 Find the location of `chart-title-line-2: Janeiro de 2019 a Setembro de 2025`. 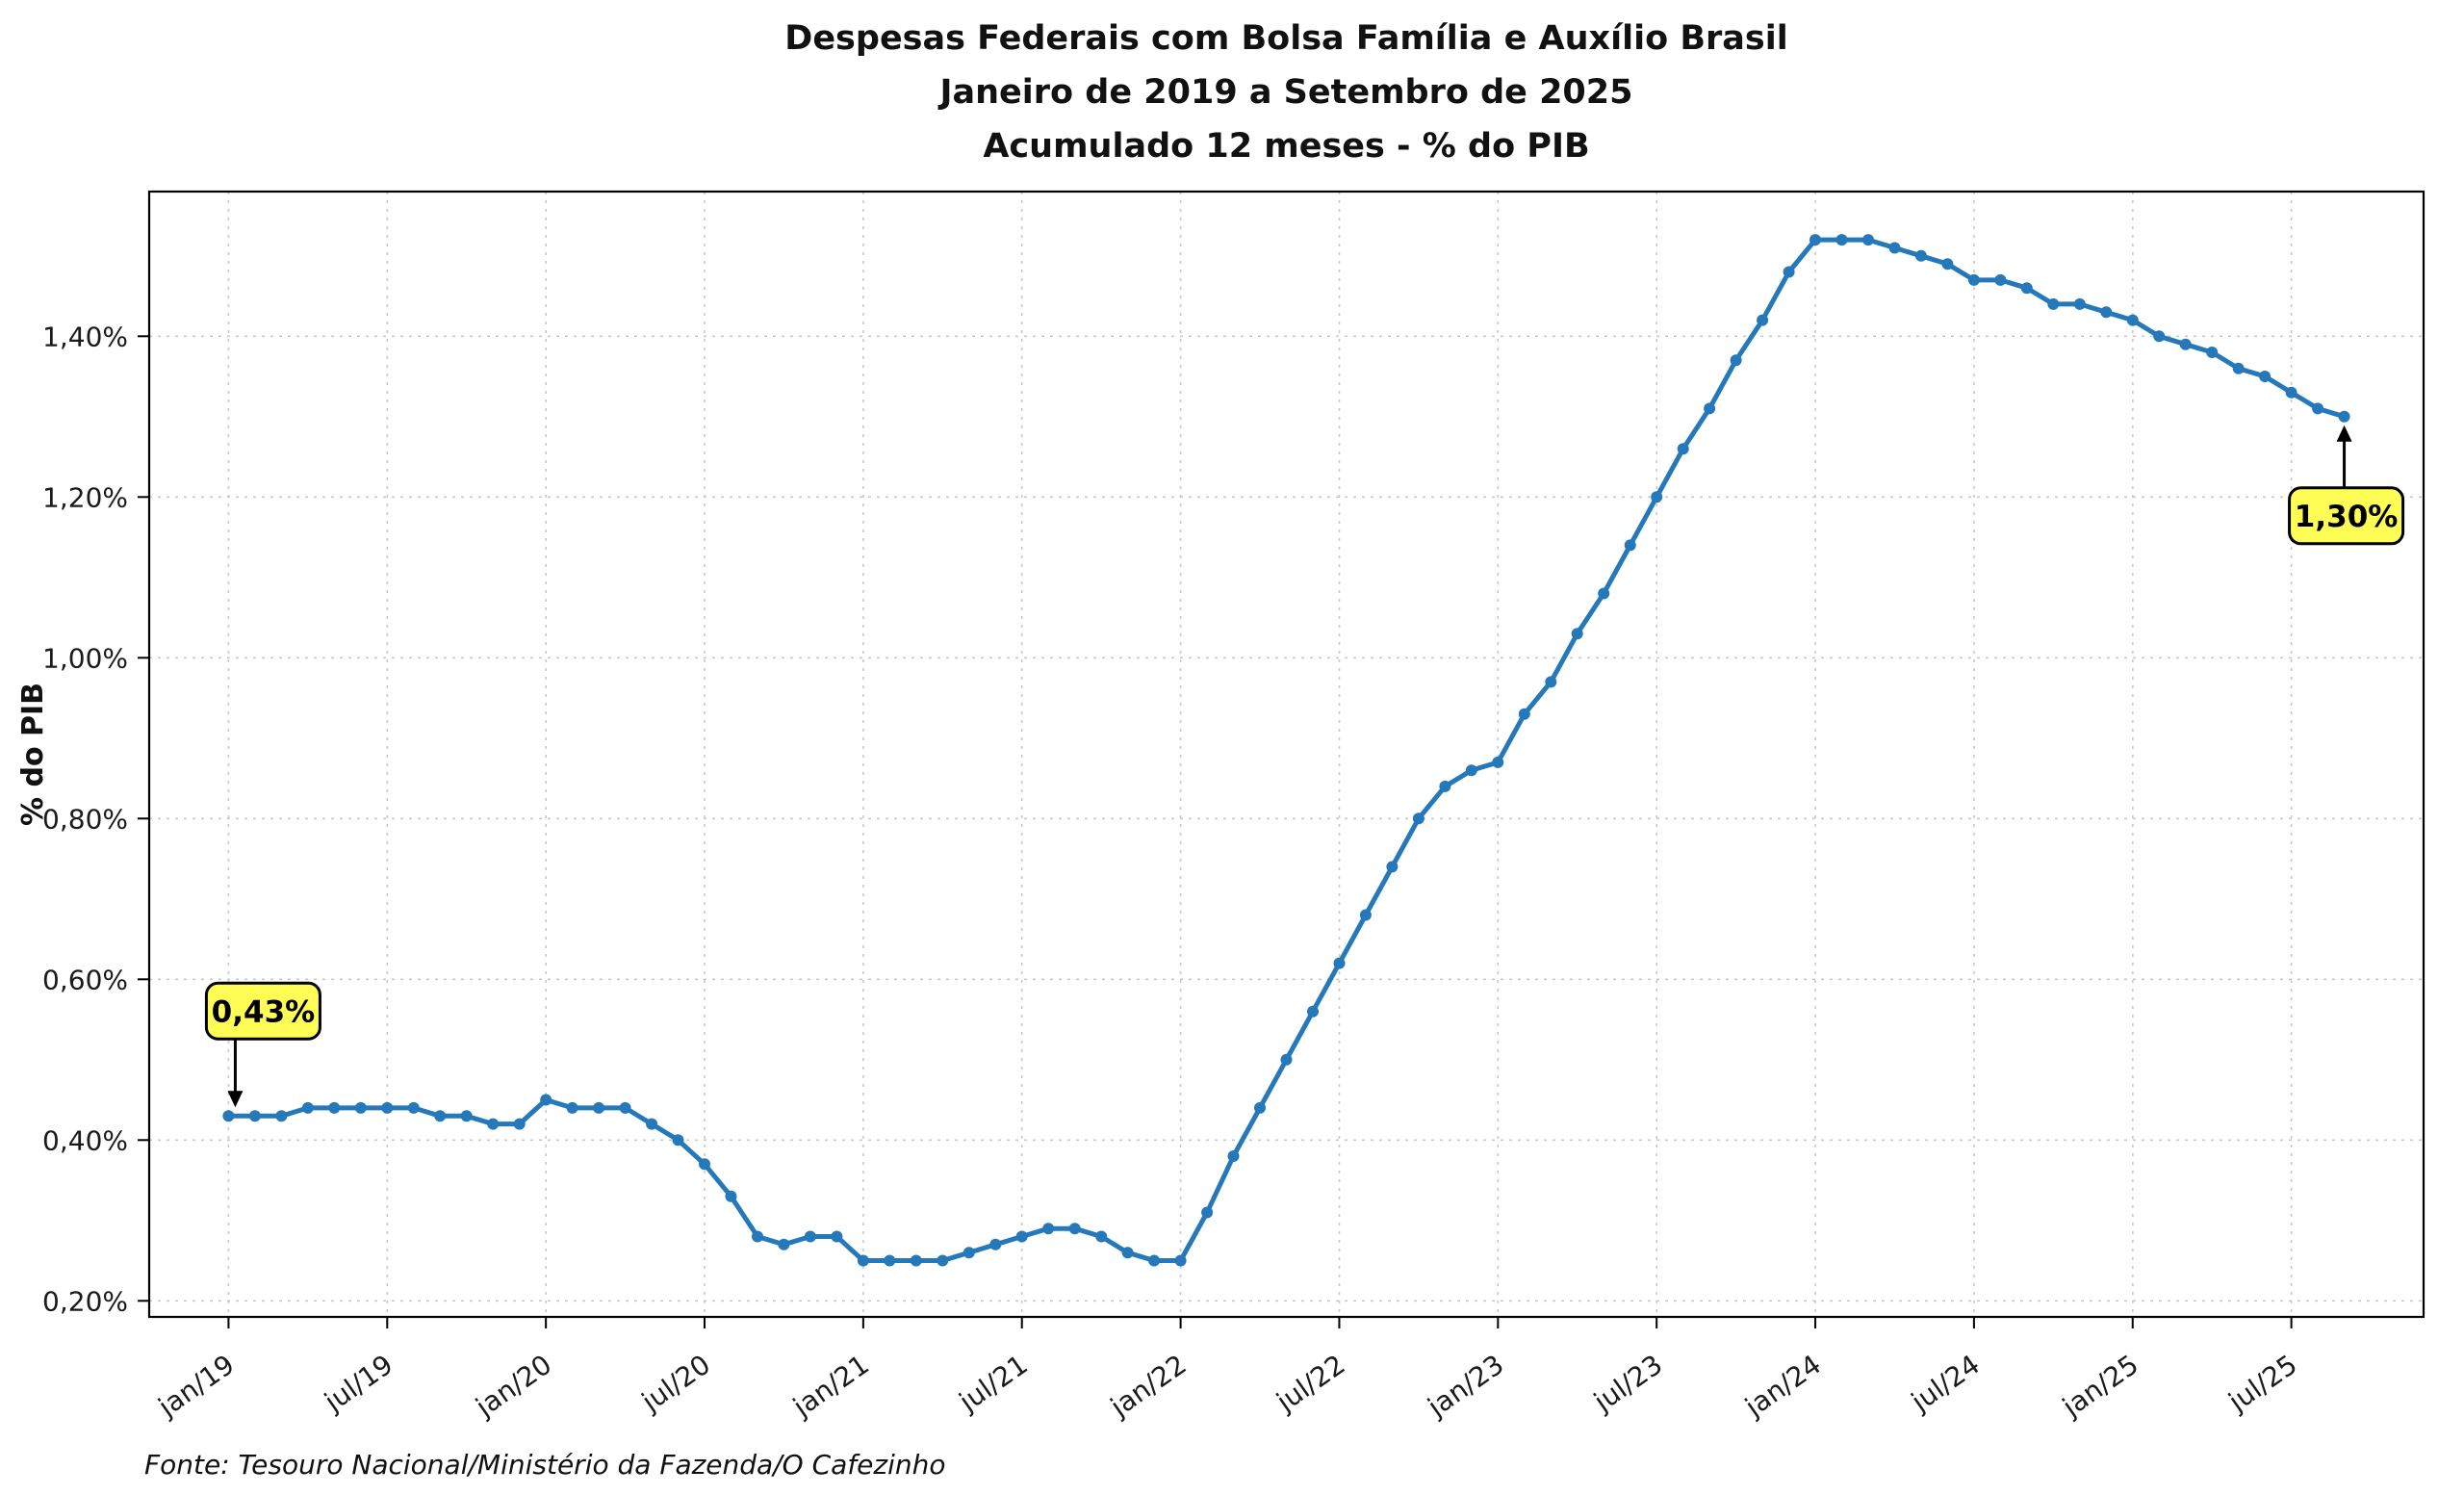

chart-title-line-2: Janeiro de 2019 a Setembro de 2025 is located at coordinates (1286, 92).